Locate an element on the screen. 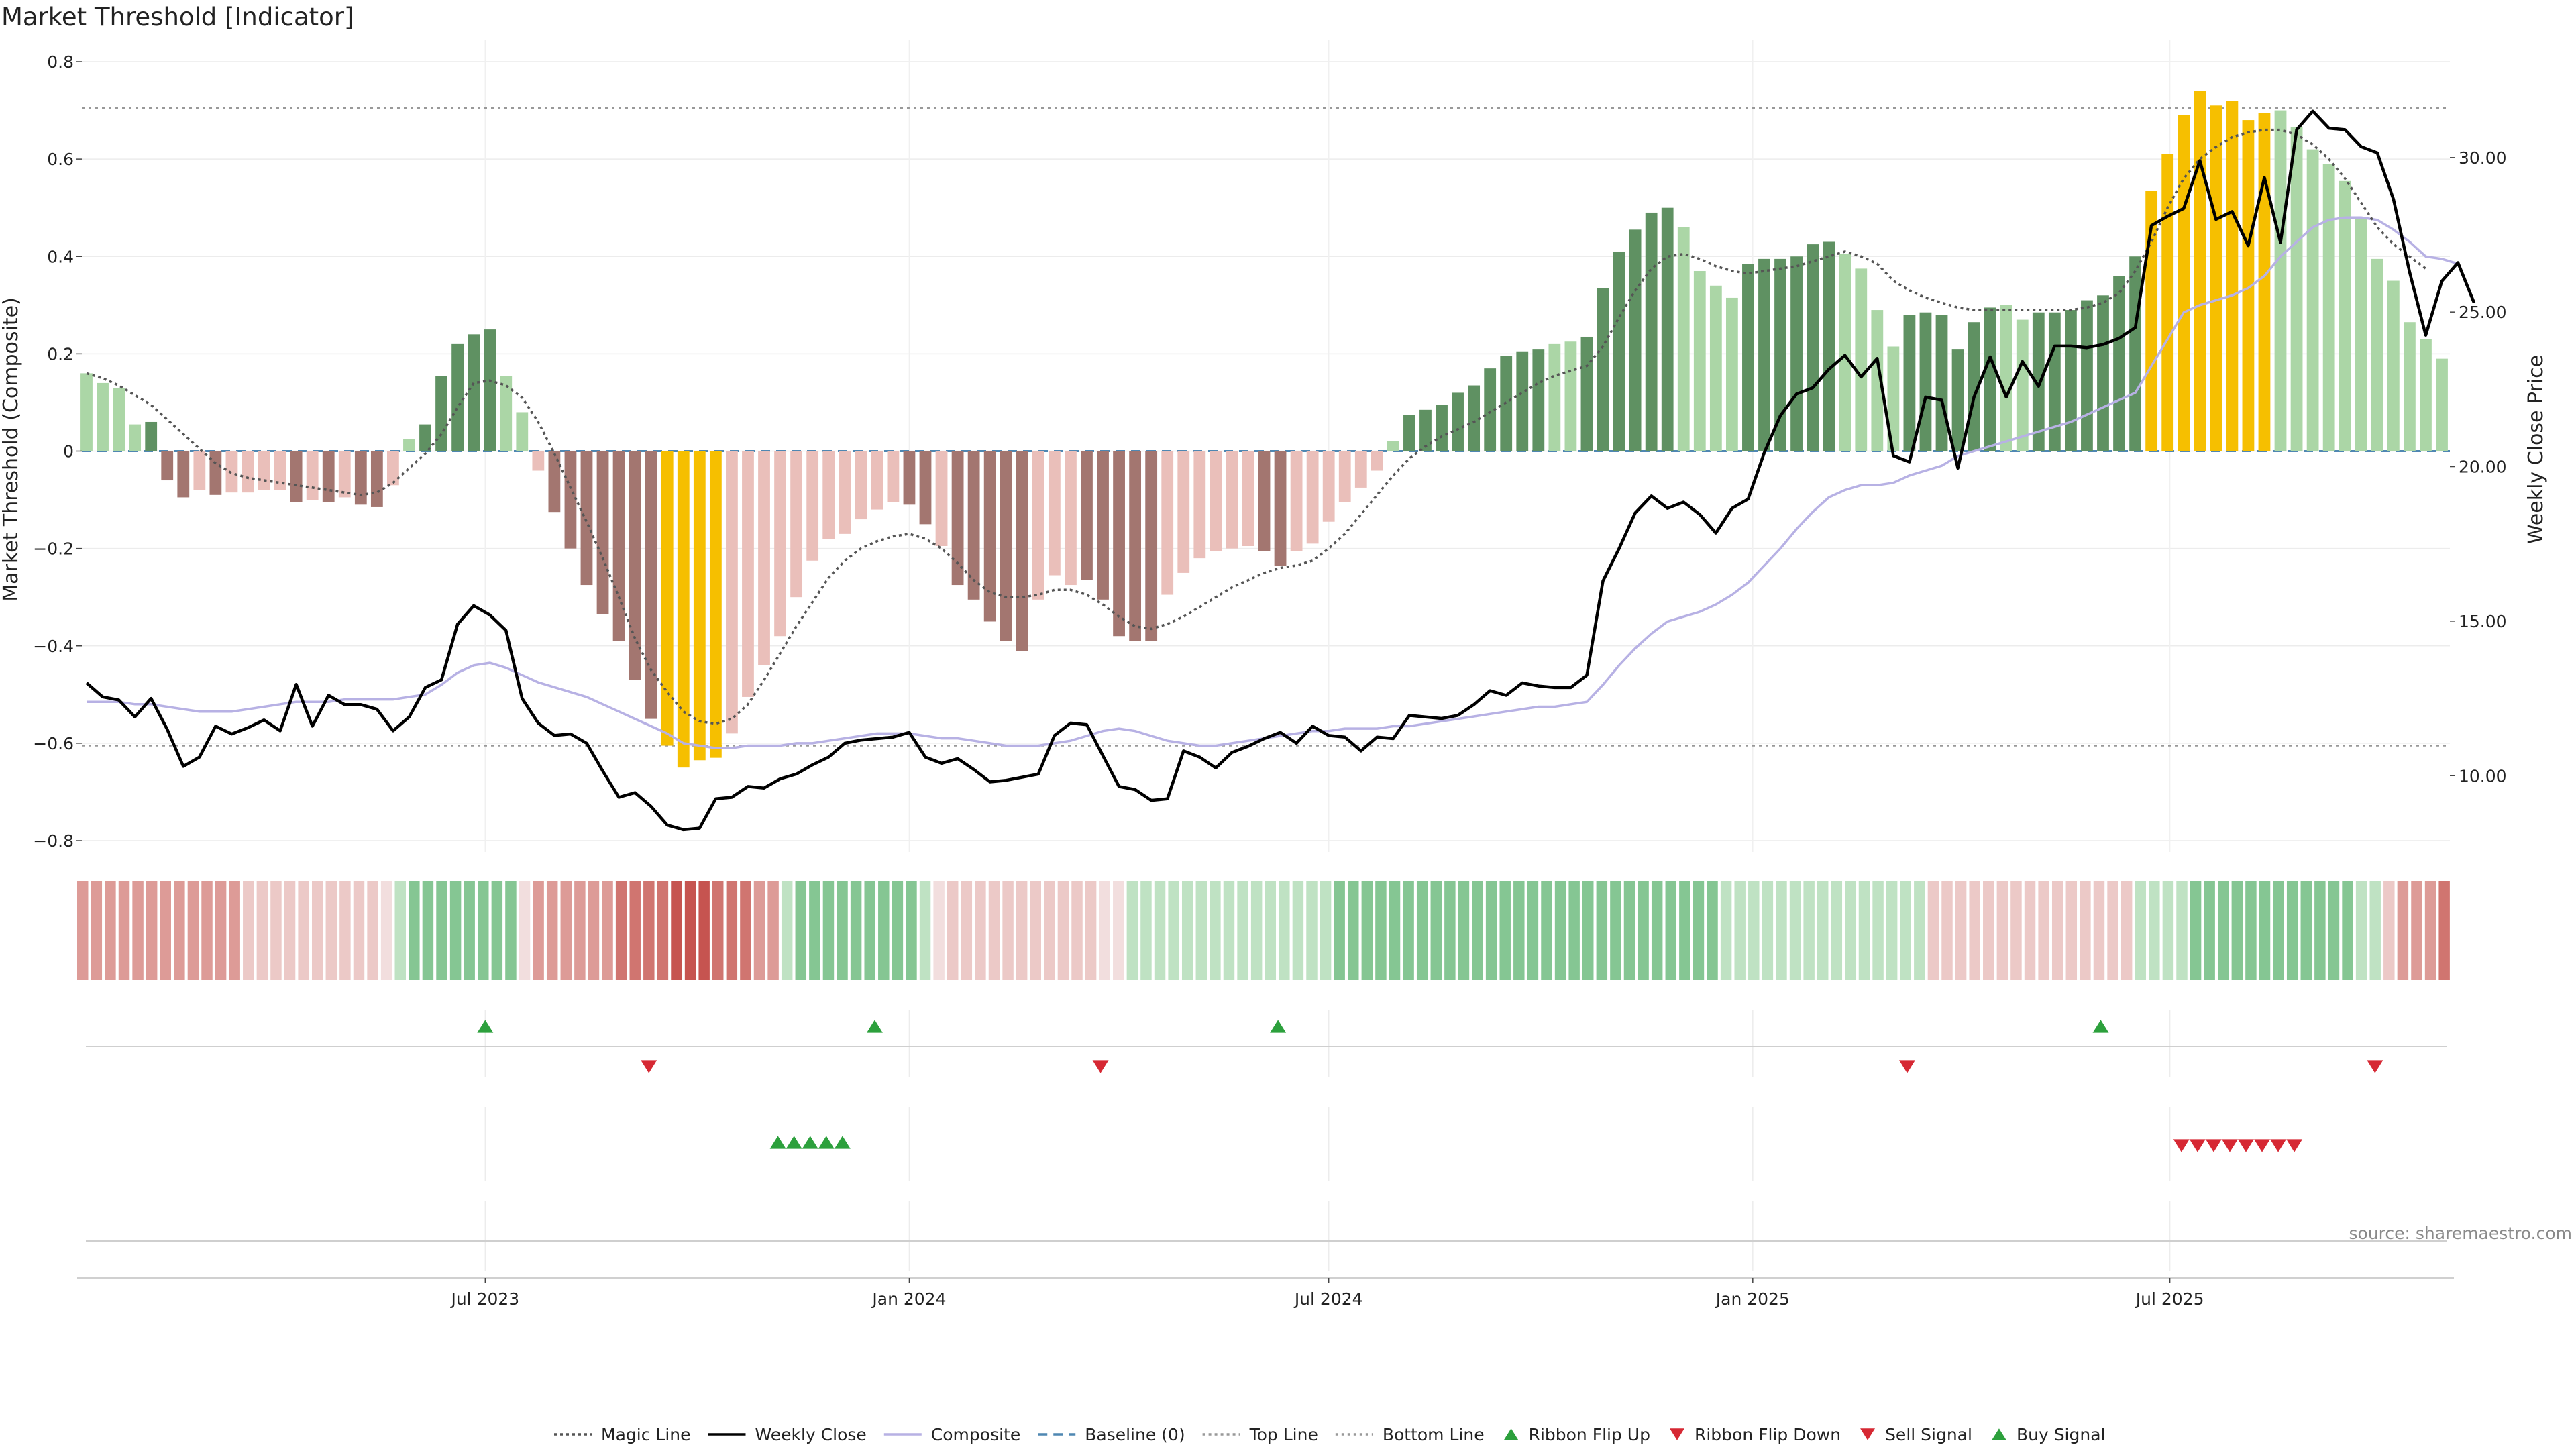 The width and height of the screenshot is (2576, 1449). left-tick-label: 0.2 is located at coordinates (60, 354).